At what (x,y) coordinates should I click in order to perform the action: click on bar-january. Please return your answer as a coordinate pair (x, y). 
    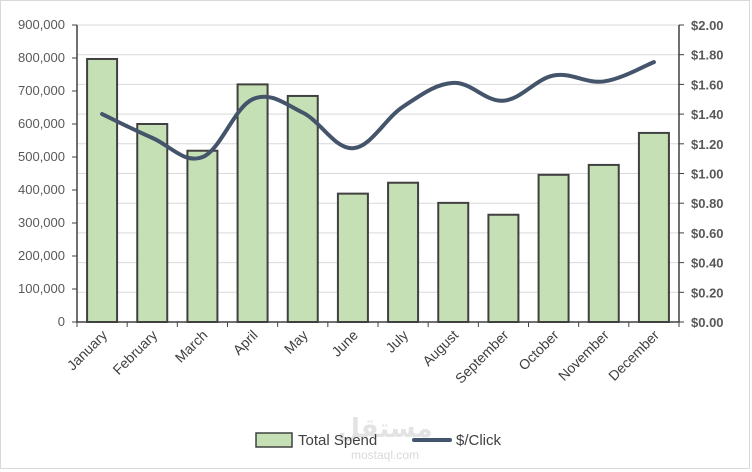
    Looking at the image, I should click on (102, 190).